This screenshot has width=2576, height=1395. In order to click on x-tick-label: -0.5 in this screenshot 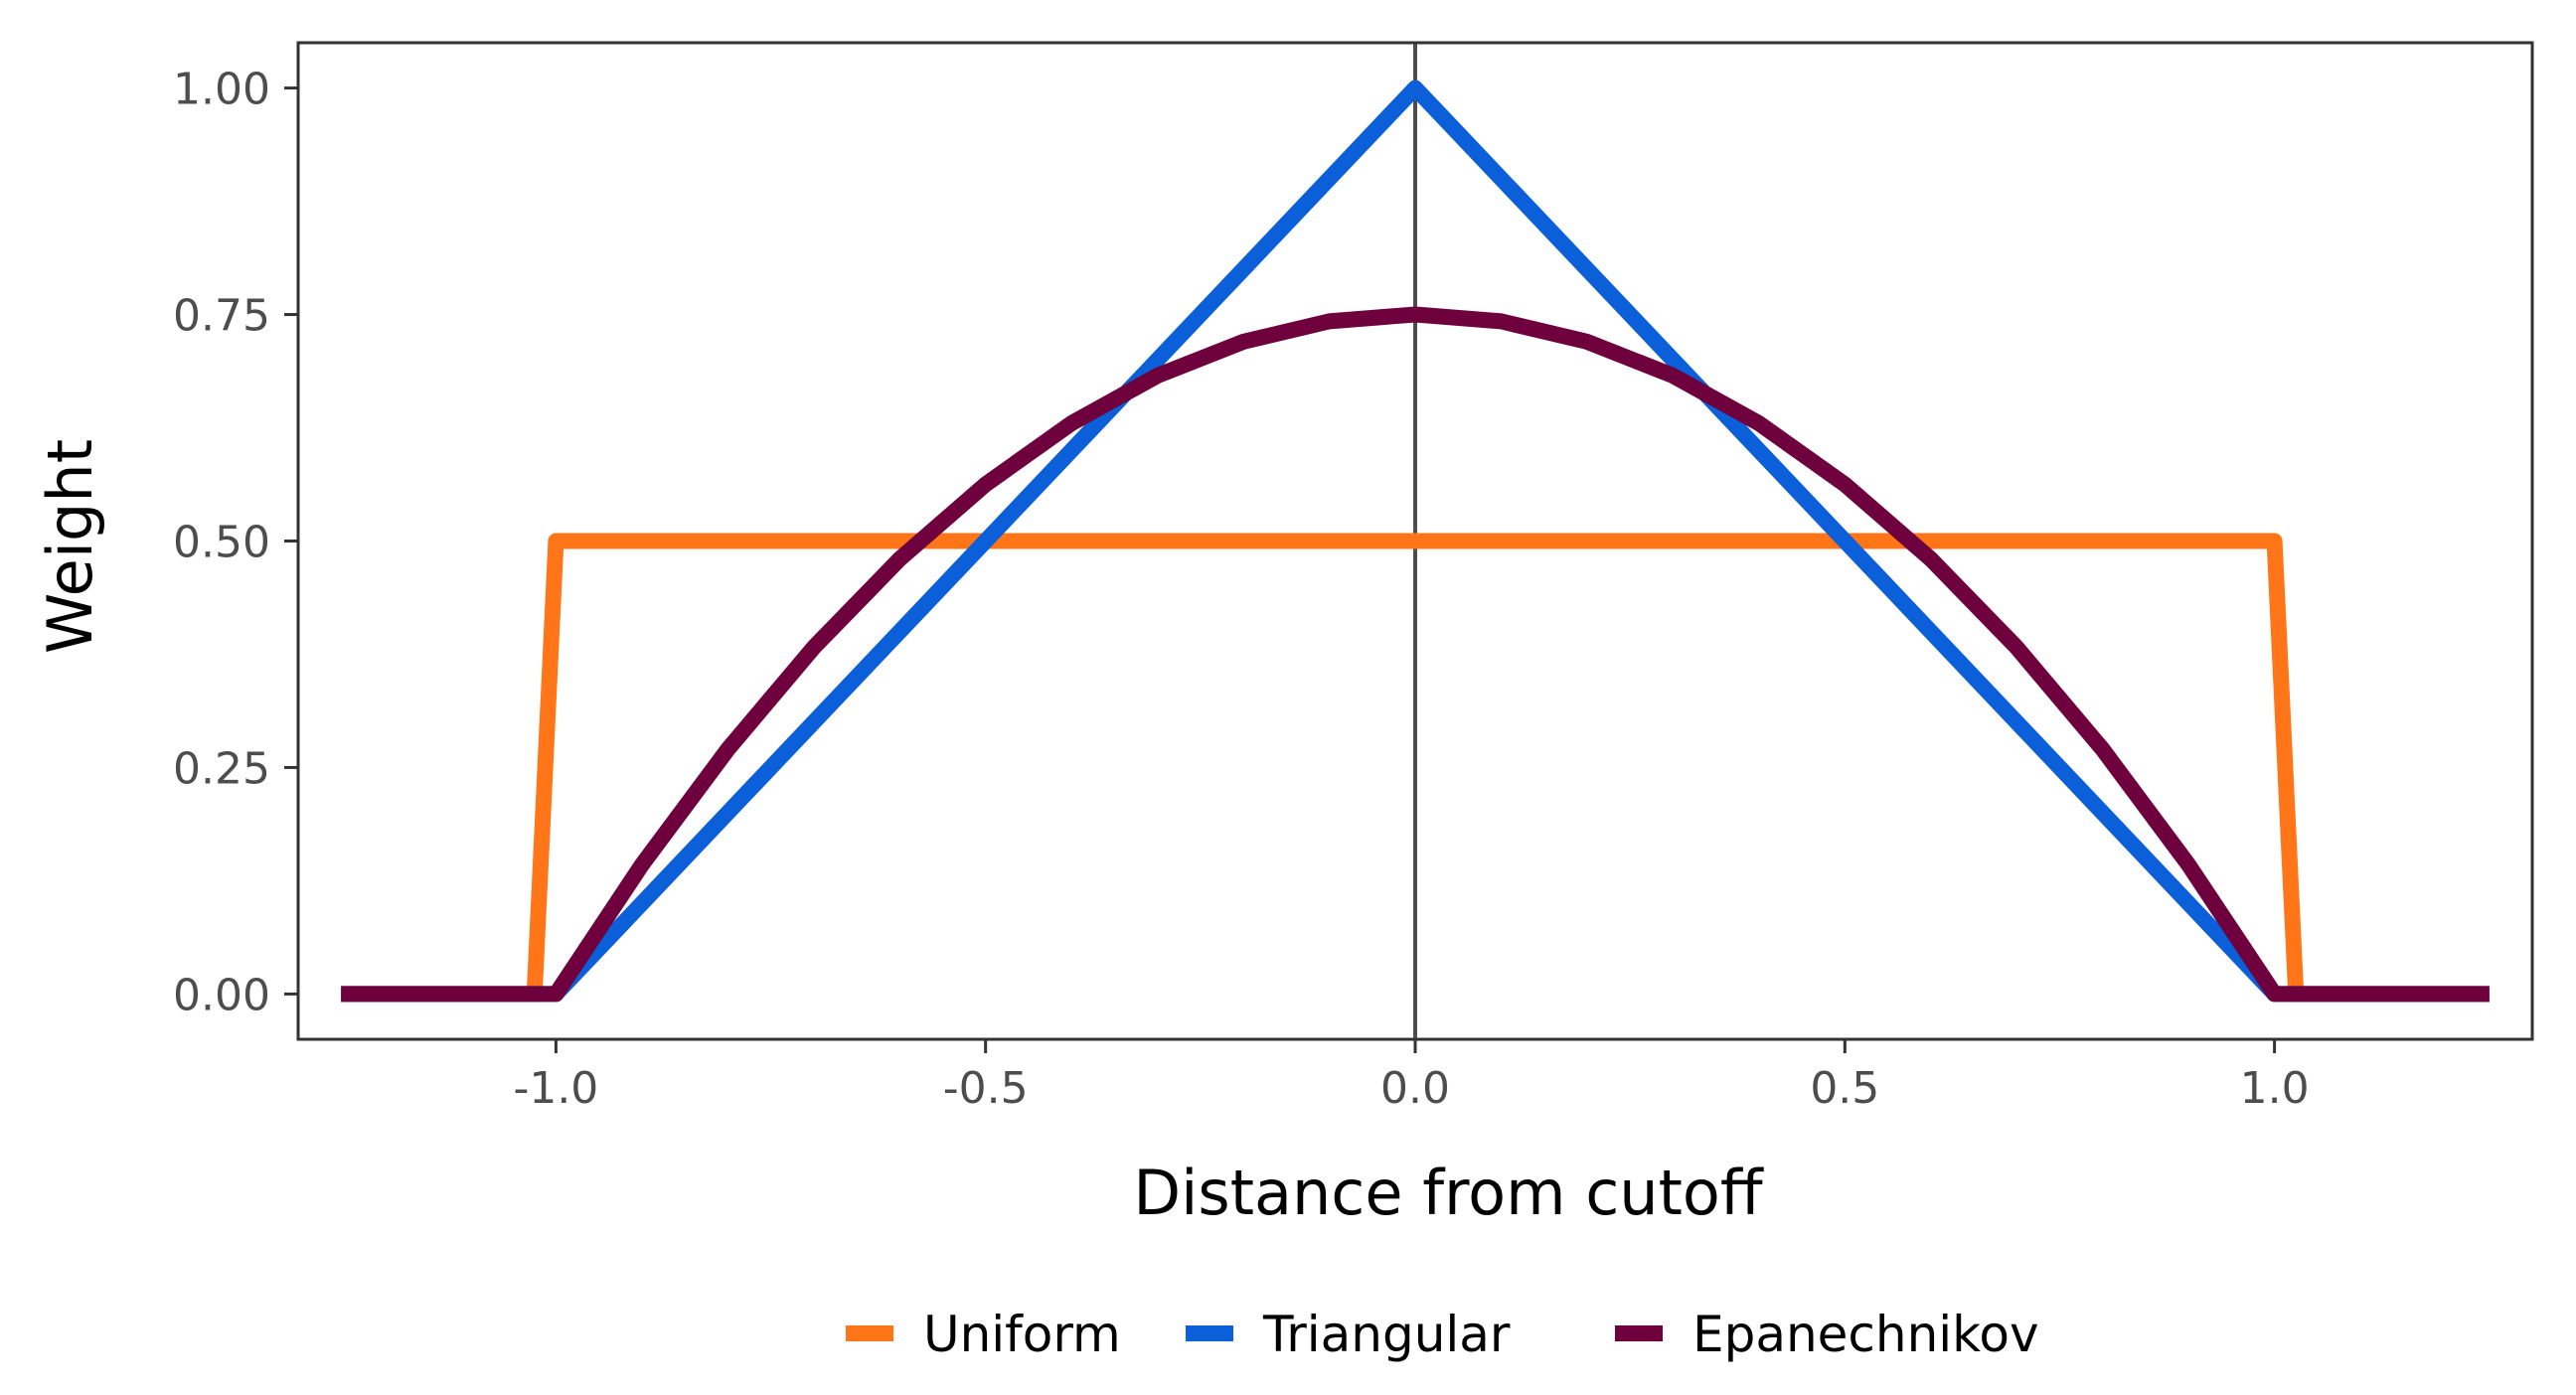, I will do `click(986, 1088)`.